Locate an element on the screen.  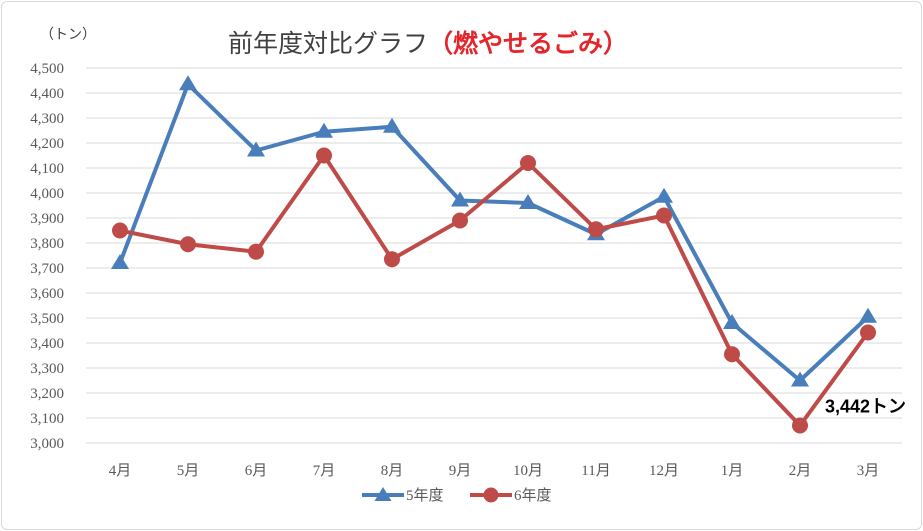
legend-label-series-1: 5年度 is located at coordinates (425, 495).